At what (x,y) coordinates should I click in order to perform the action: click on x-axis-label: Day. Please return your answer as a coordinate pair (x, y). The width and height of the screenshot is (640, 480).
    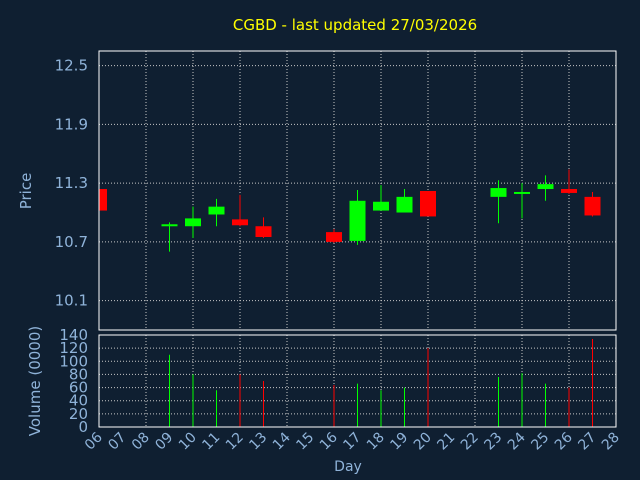
    Looking at the image, I should click on (348, 467).